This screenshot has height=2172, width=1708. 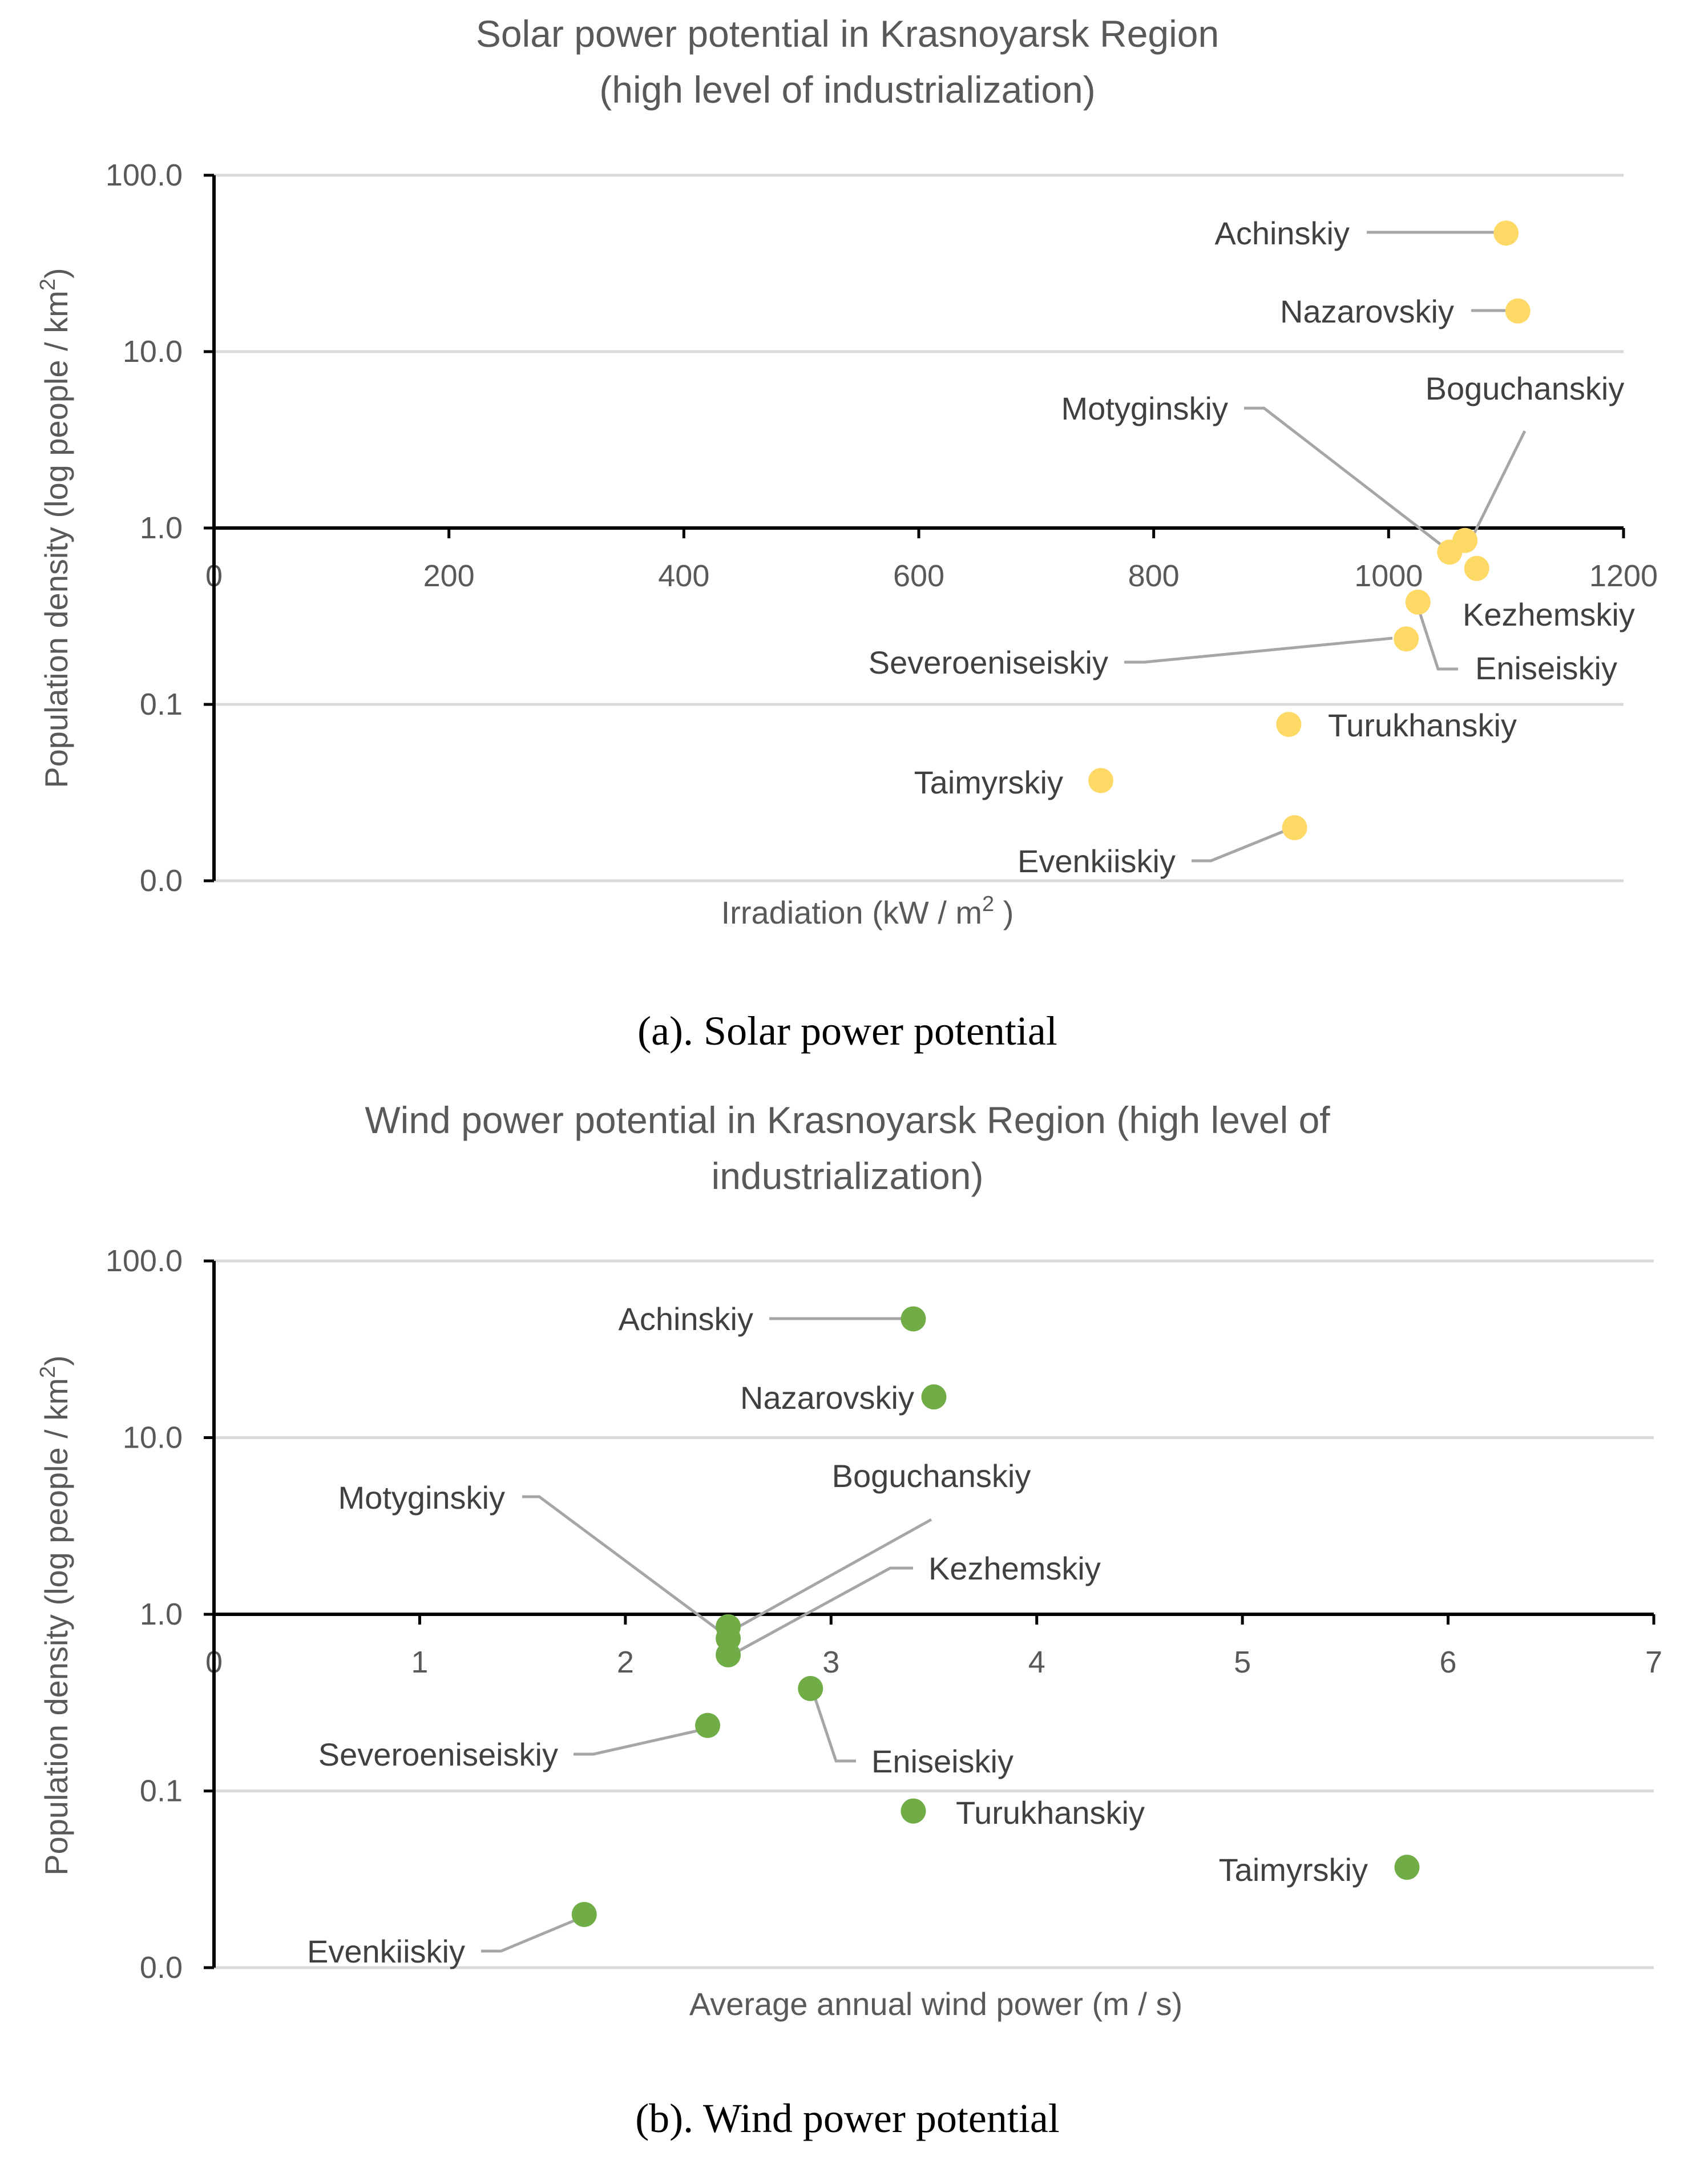 I want to click on chart-title-line-2: (high level of industrialization), so click(x=847, y=90).